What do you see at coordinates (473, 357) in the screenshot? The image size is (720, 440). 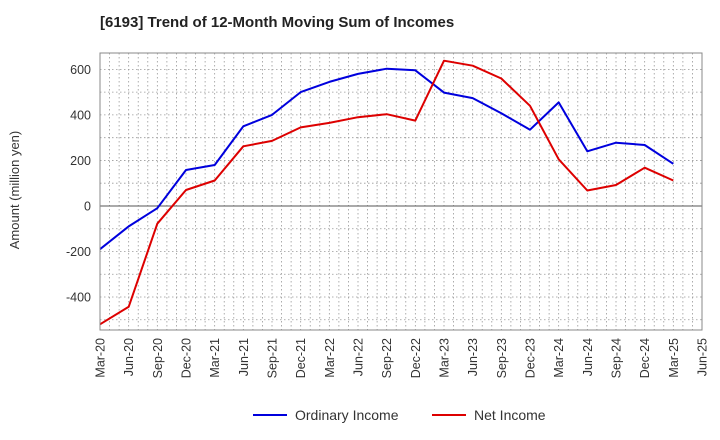 I see `x-tick-label: Jun-23` at bounding box center [473, 357].